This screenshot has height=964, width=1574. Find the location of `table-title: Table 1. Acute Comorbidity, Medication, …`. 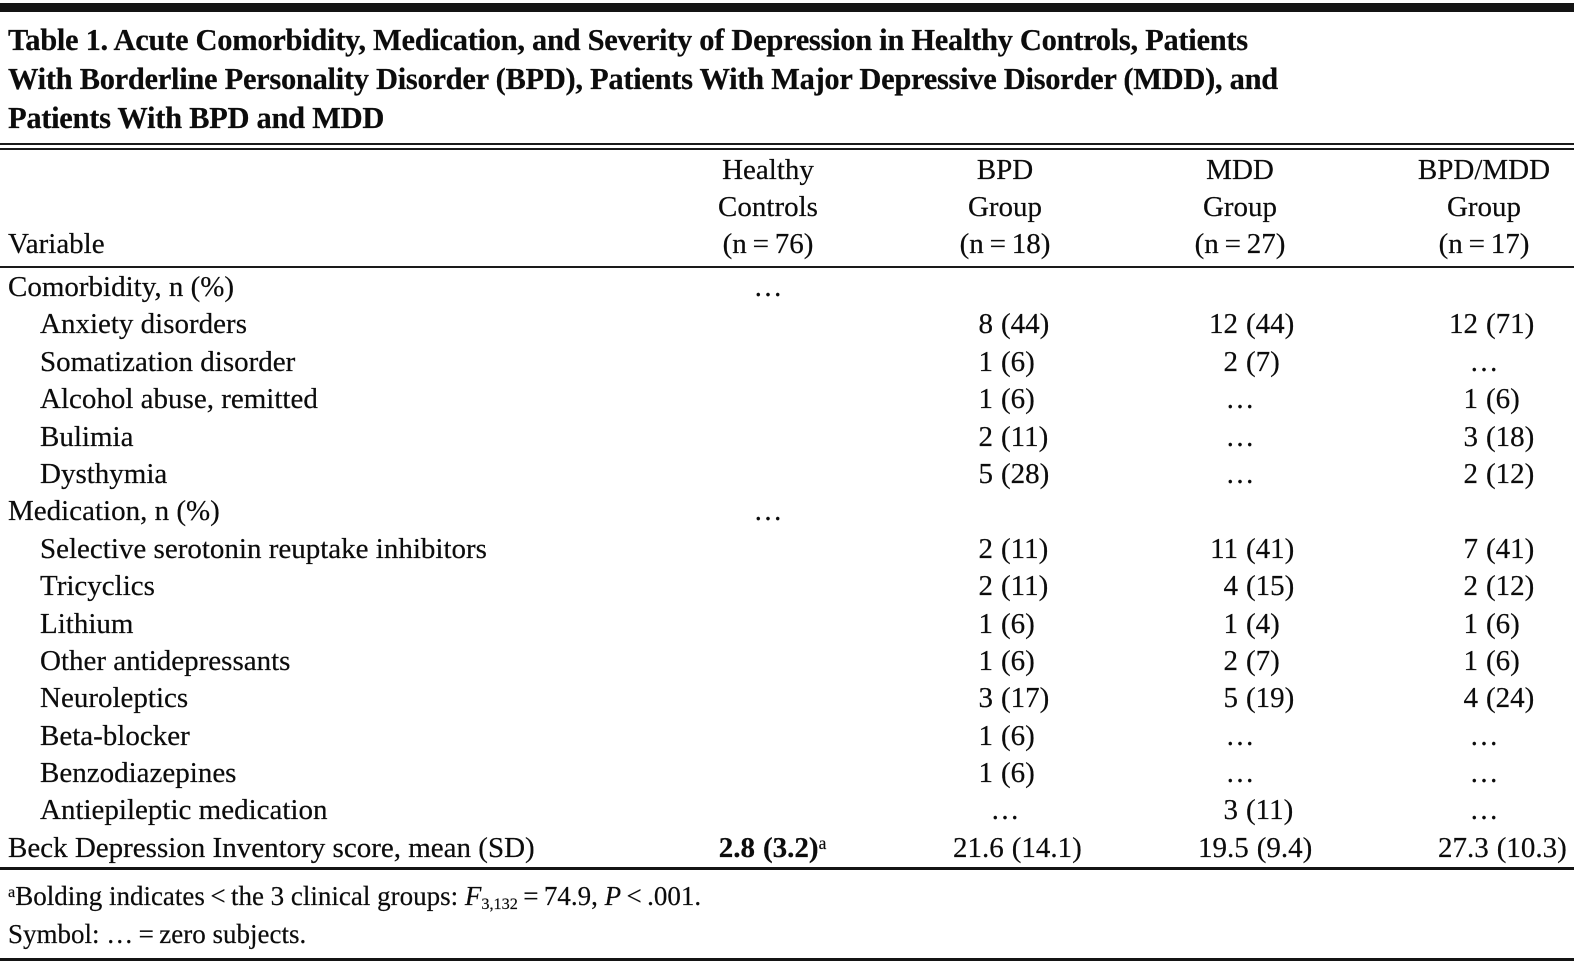

table-title: Table 1. Acute Comorbidity, Medication, … is located at coordinates (787, 79).